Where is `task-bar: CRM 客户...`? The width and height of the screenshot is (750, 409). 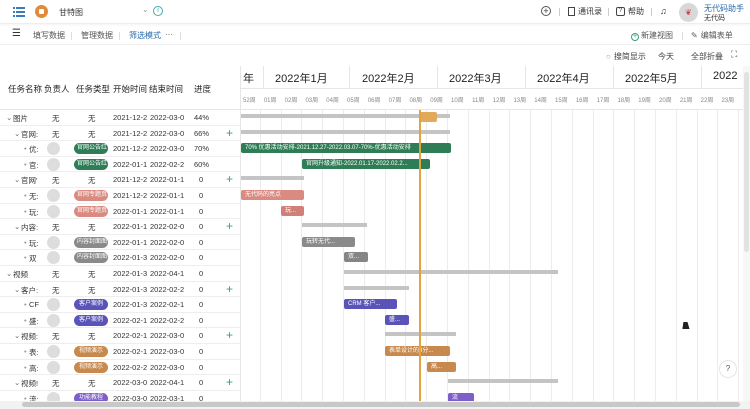 task-bar: CRM 客户... is located at coordinates (370, 304).